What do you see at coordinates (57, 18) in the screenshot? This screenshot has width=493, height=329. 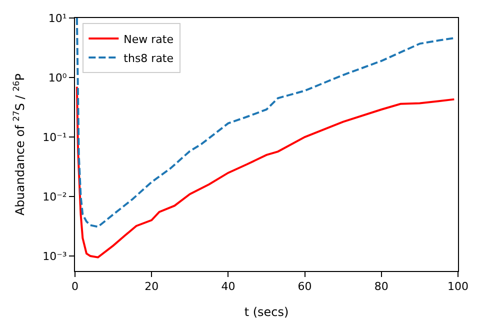 I see `y-tick-label: 10¹` at bounding box center [57, 18].